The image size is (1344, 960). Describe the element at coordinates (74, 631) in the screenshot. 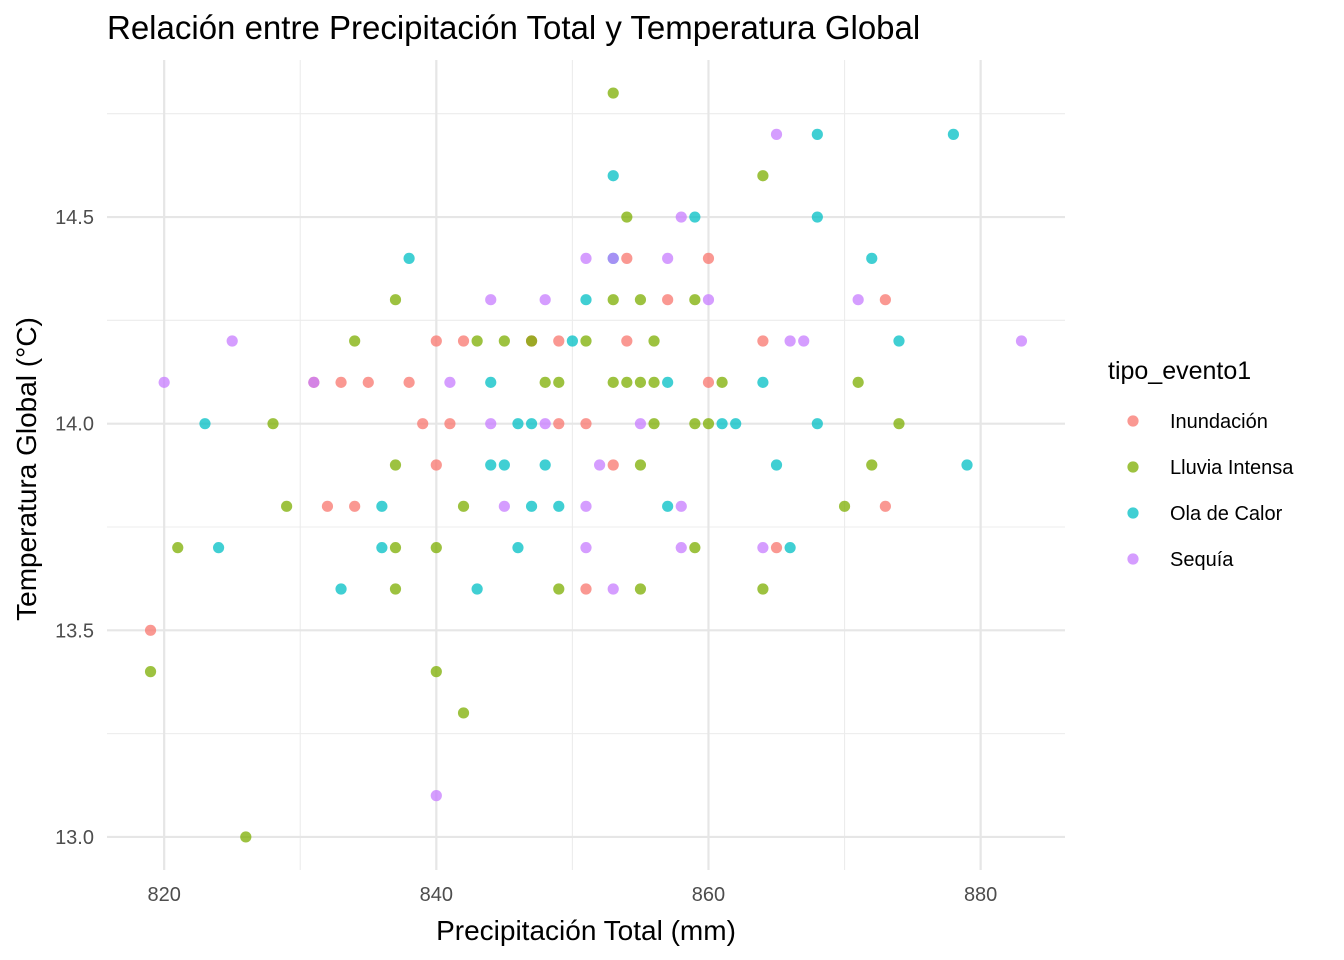

I see `y-tick-label: 13.5` at that location.